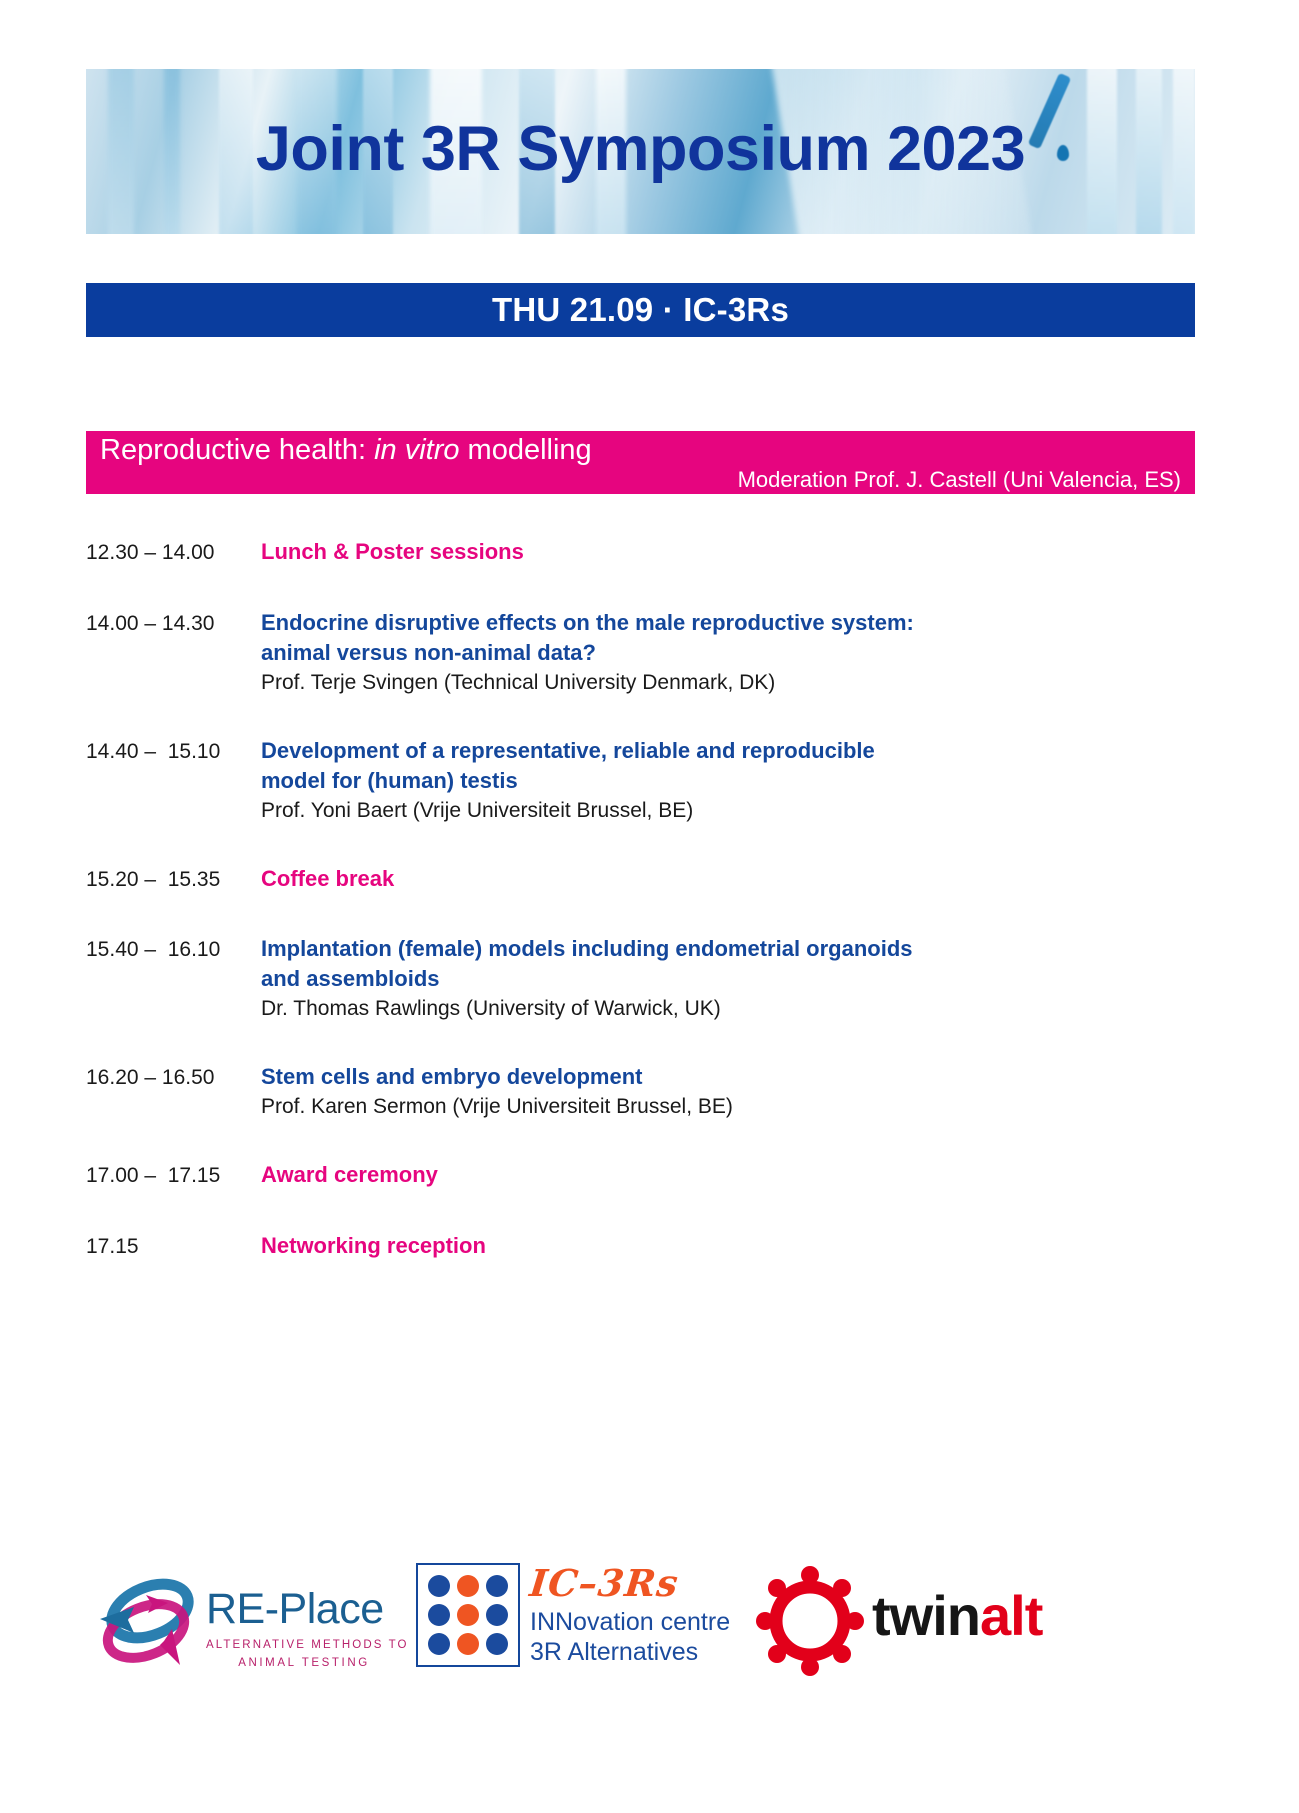  I want to click on schedule-time: 15.40 – 16.10, so click(153, 949).